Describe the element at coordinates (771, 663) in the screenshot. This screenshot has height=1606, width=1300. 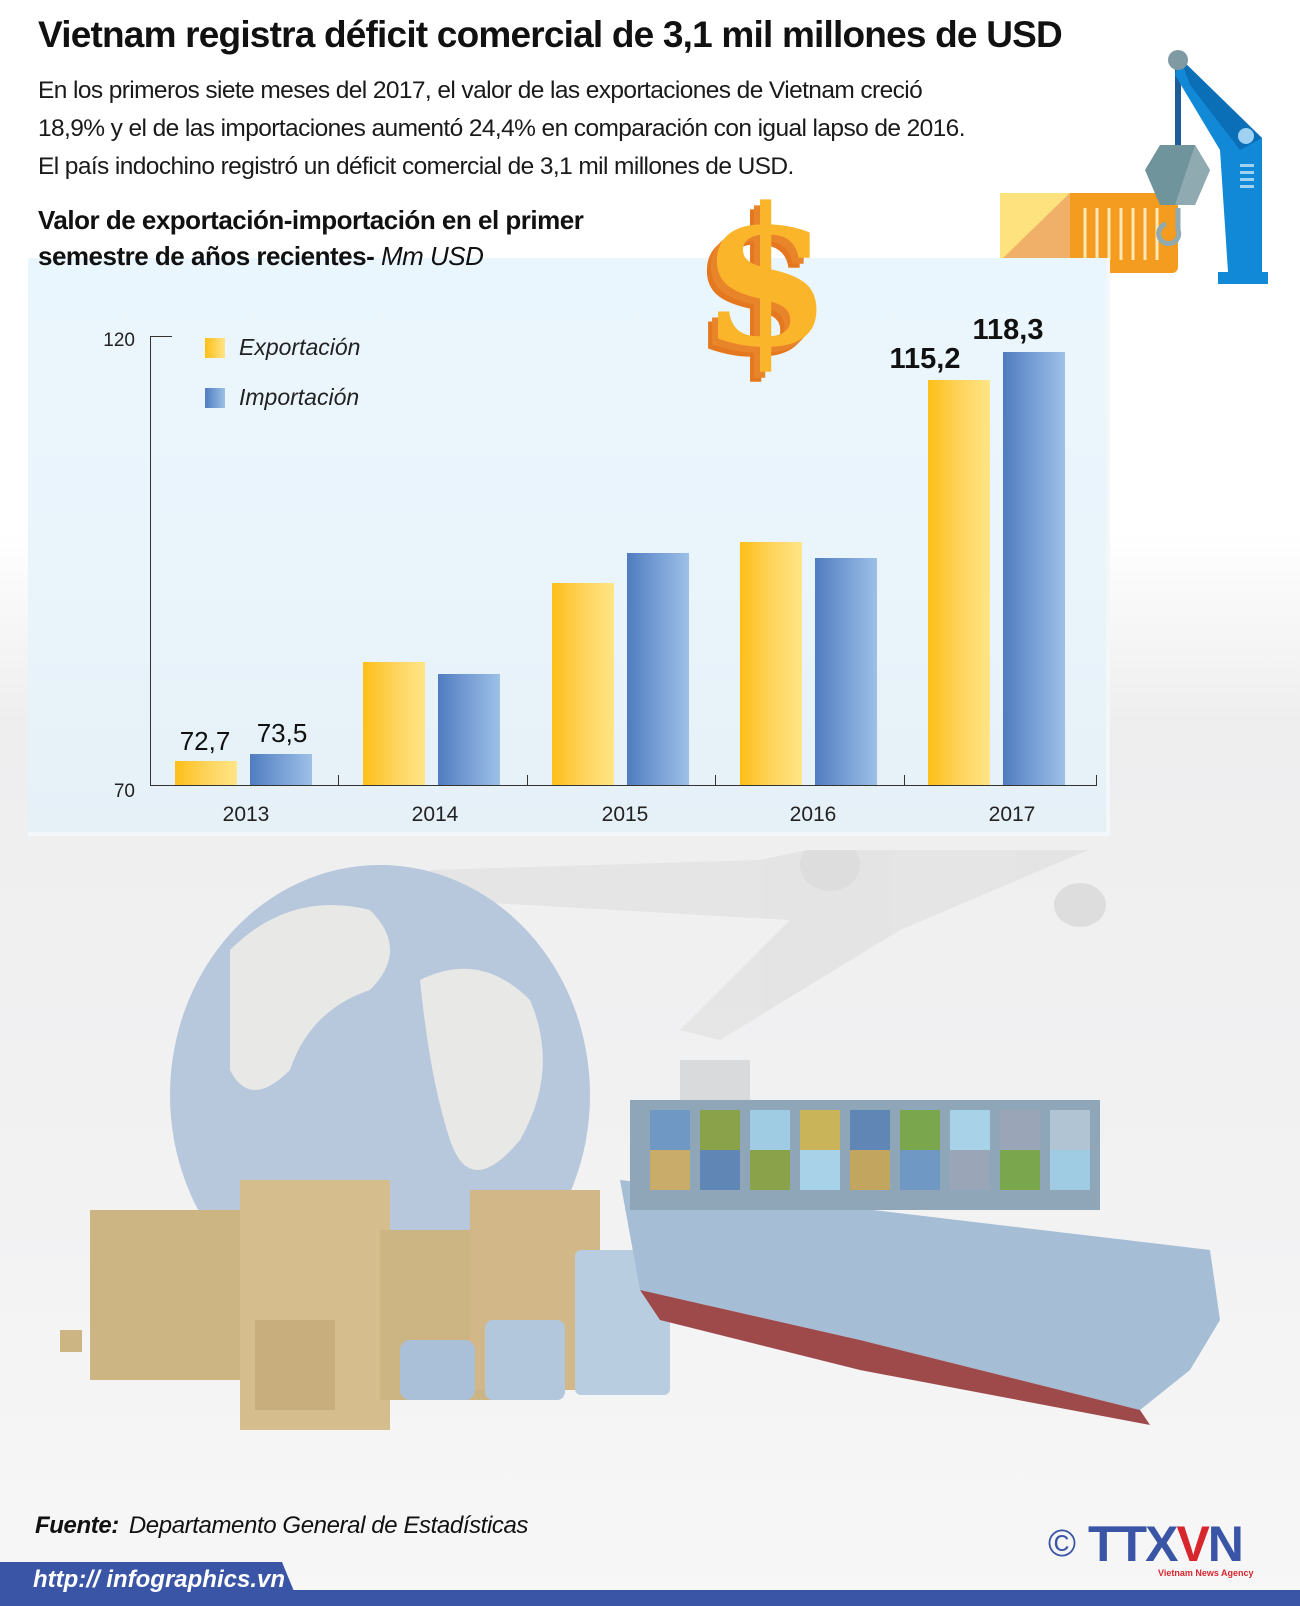
I see `bar-export-2016` at that location.